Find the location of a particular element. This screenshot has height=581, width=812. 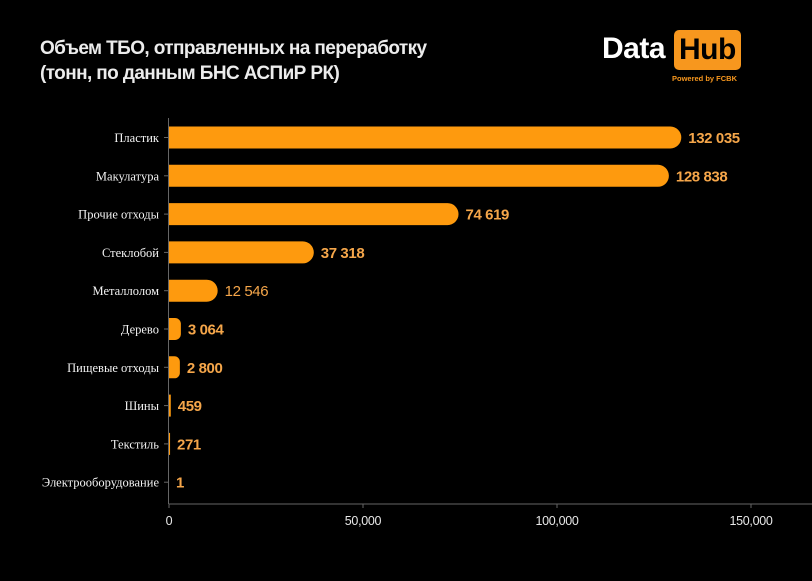

x-tick-label: 50,000 is located at coordinates (363, 521).